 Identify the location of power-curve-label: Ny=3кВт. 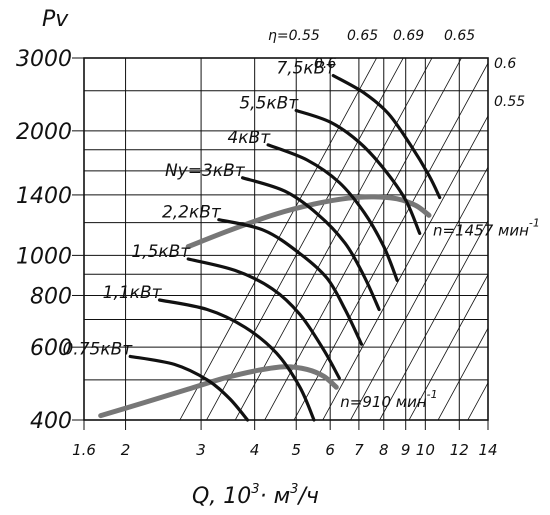
(205, 171).